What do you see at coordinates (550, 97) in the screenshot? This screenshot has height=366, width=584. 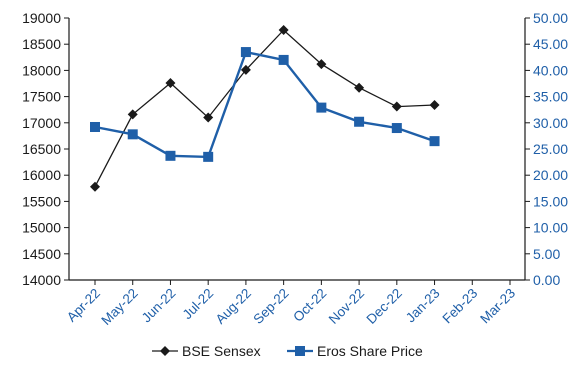 I see `right-tick-label: 35.00` at bounding box center [550, 97].